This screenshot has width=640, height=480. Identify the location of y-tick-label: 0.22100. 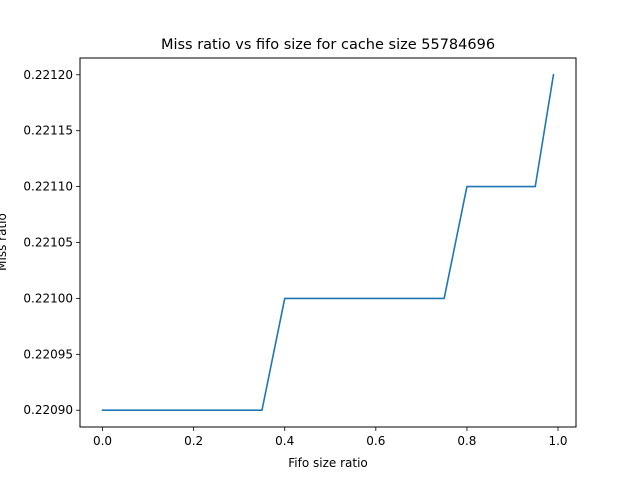
(48, 298).